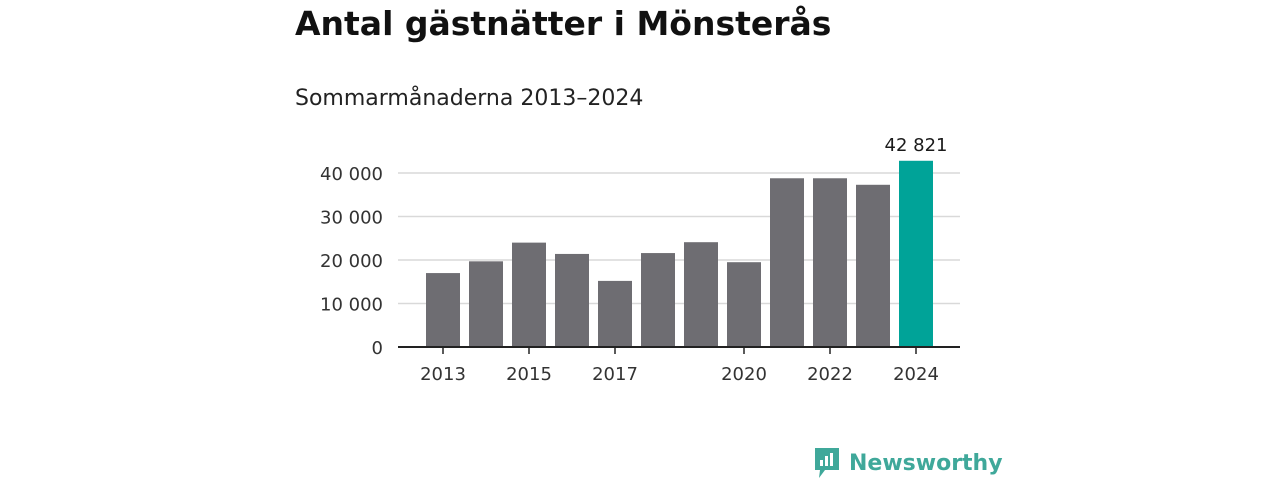  I want to click on chart-title: Antal gästnätter i Mönsterås, so click(563, 23).